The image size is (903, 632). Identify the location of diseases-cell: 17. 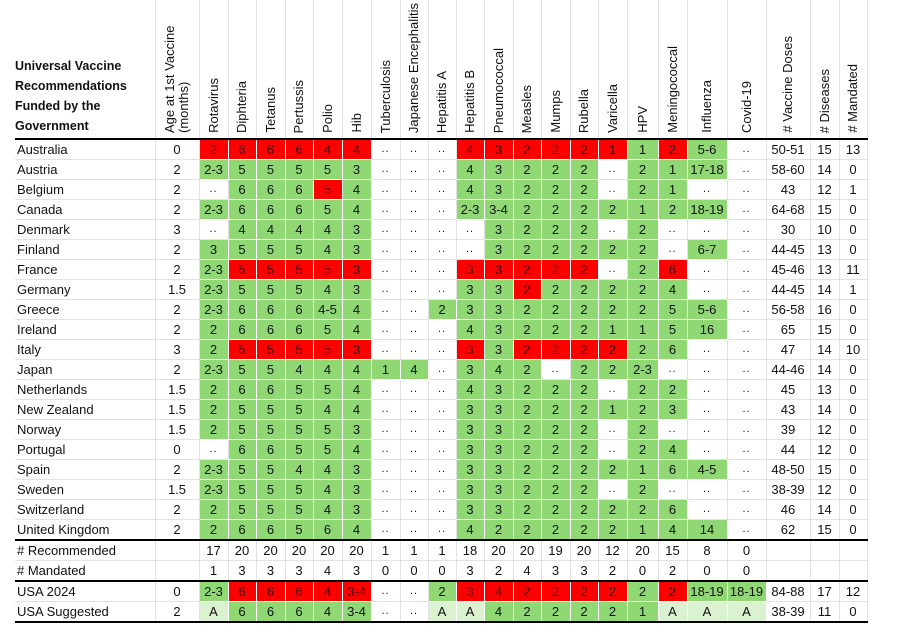
(824, 591).